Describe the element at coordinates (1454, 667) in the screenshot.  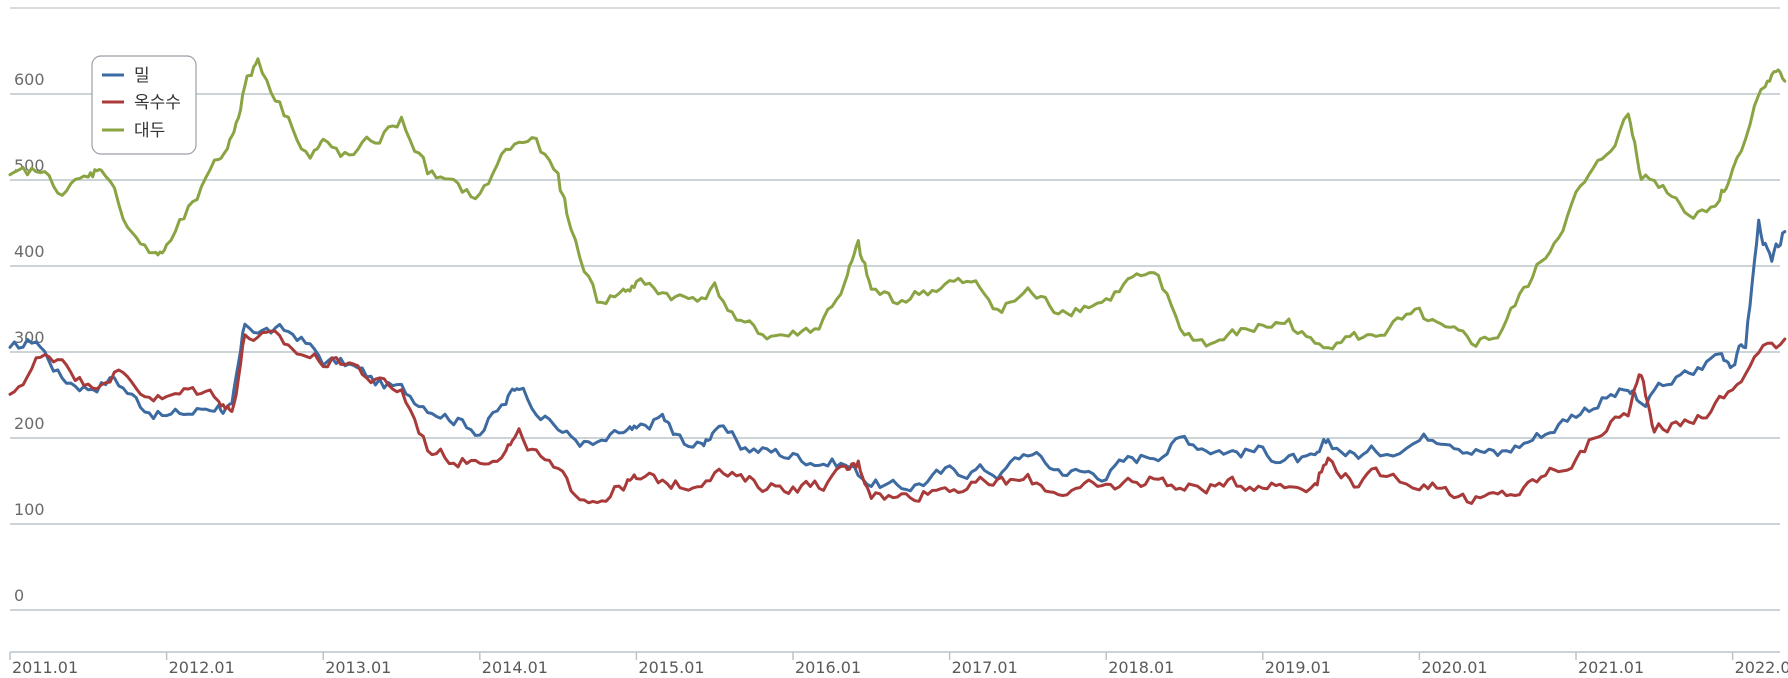
I see `x-tick-label: 2020.01` at that location.